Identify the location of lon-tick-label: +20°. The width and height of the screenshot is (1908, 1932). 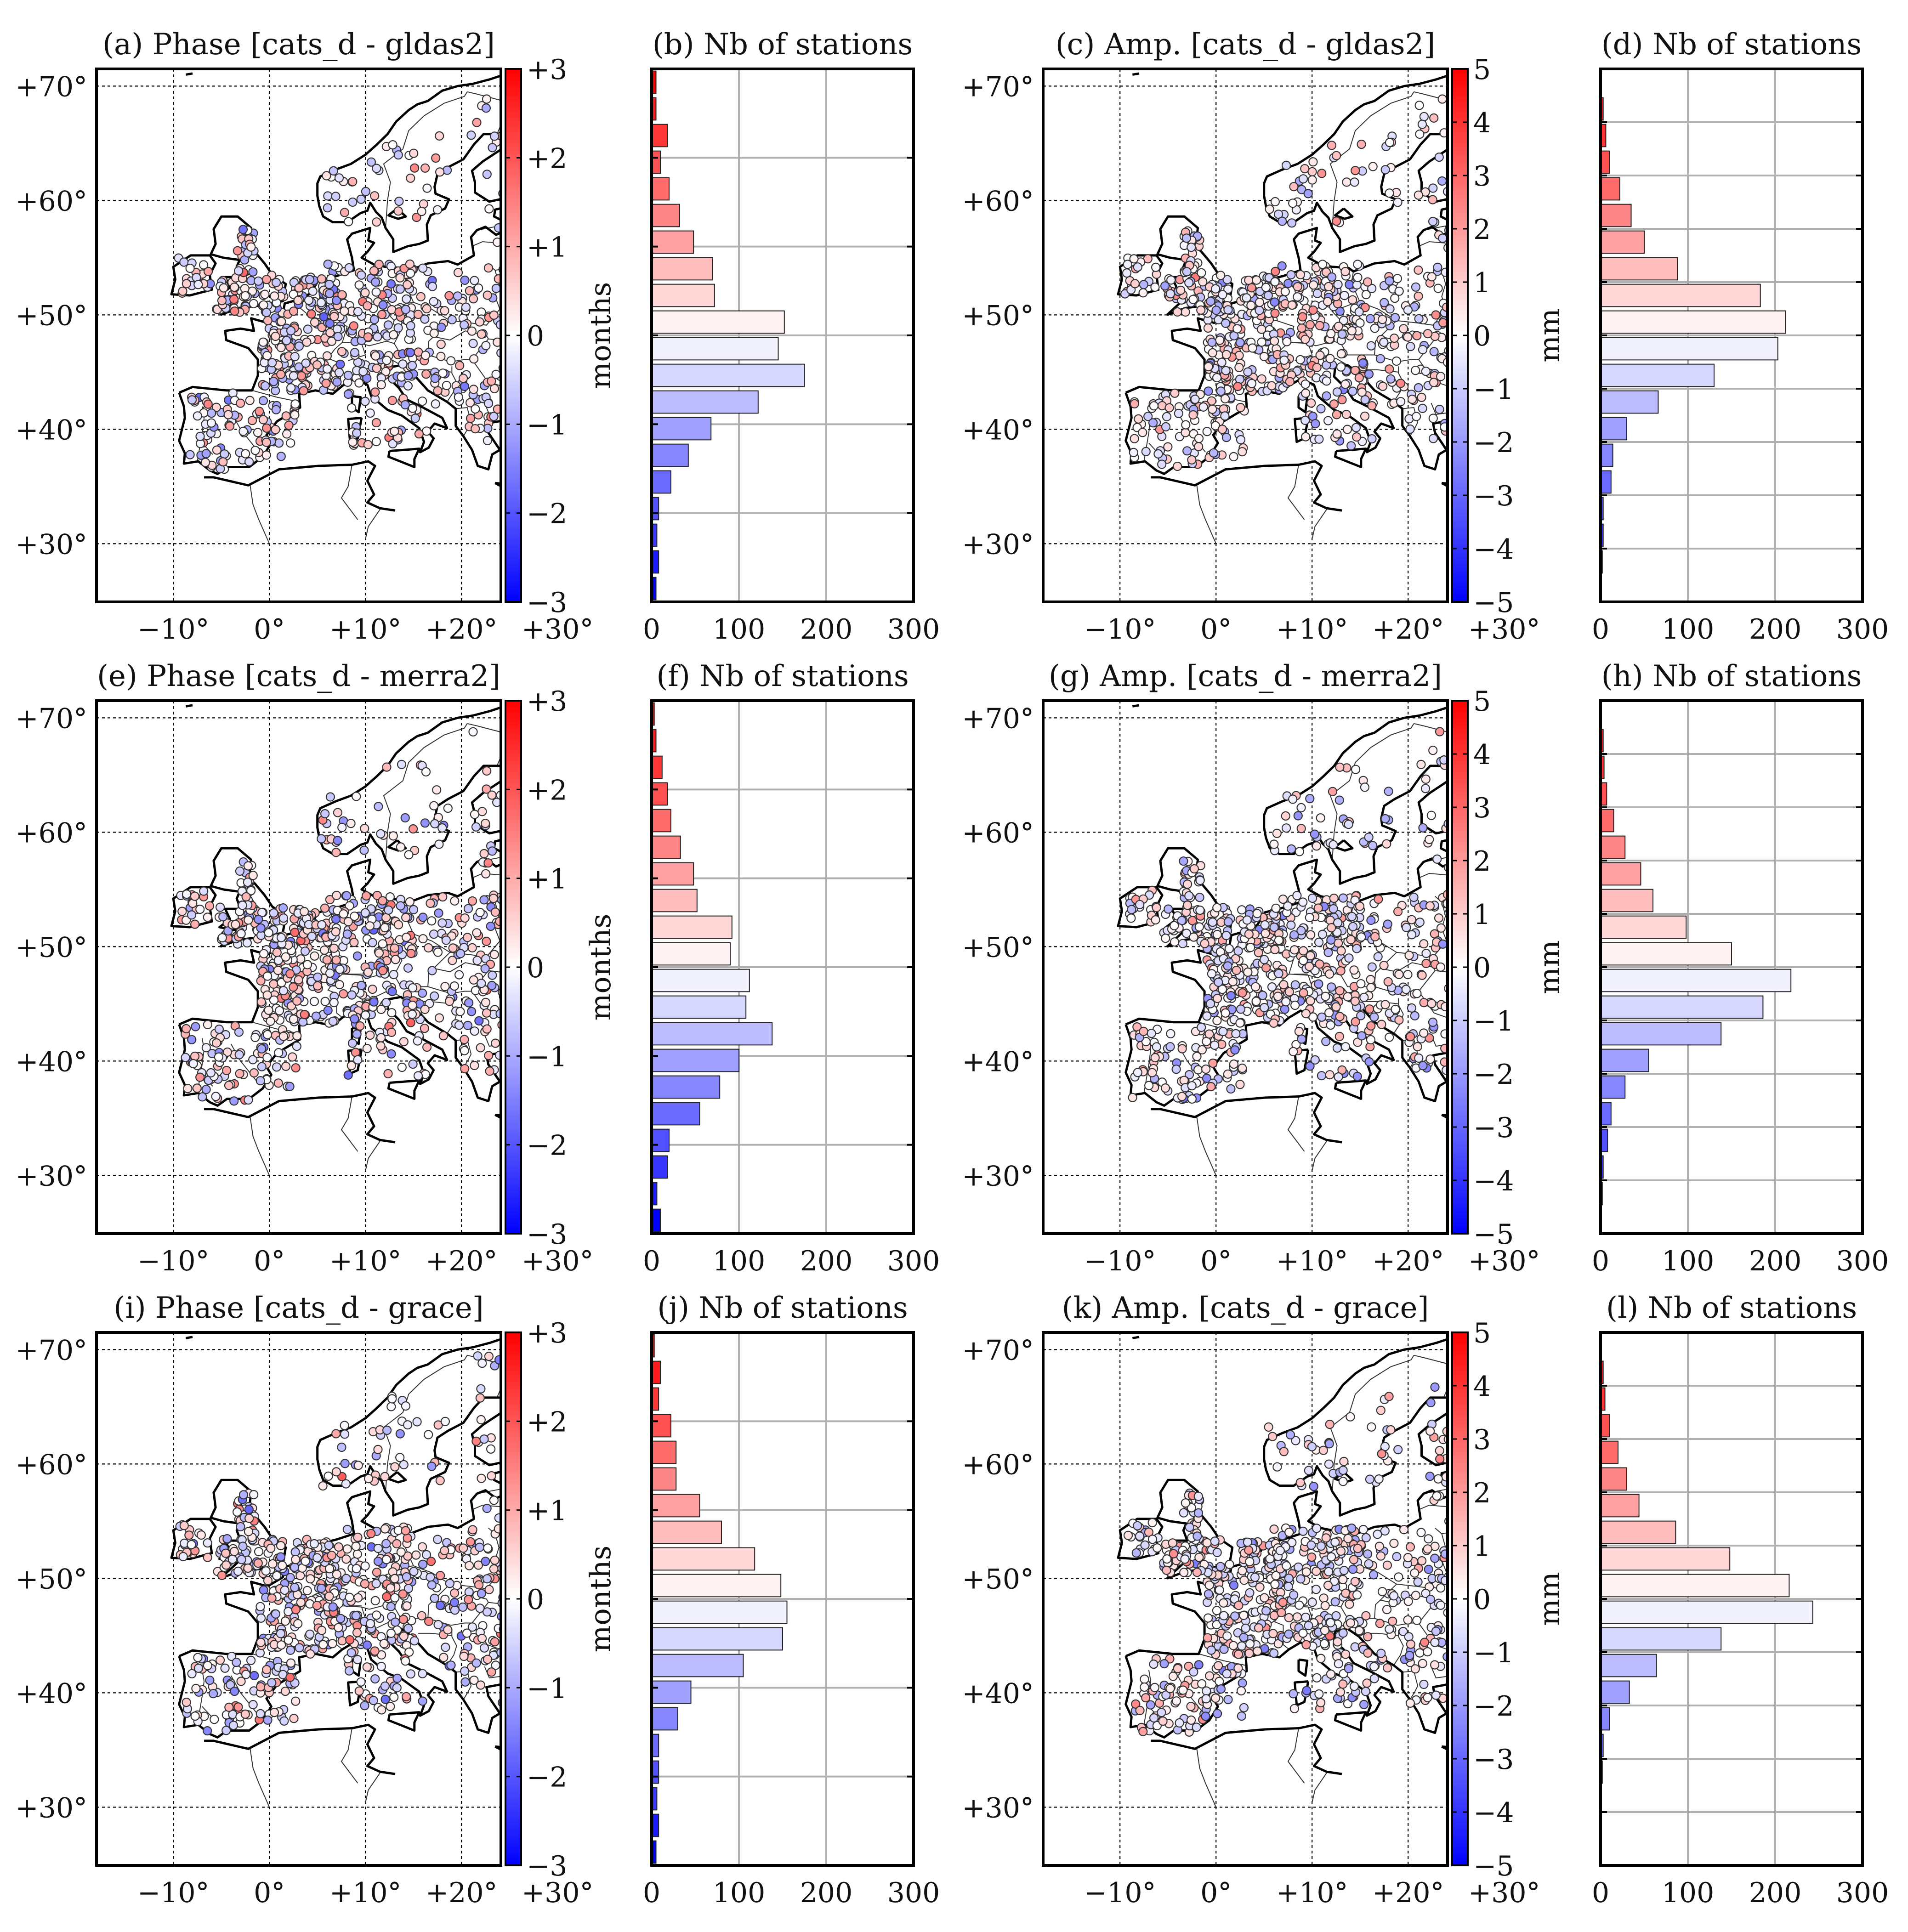
(462, 629).